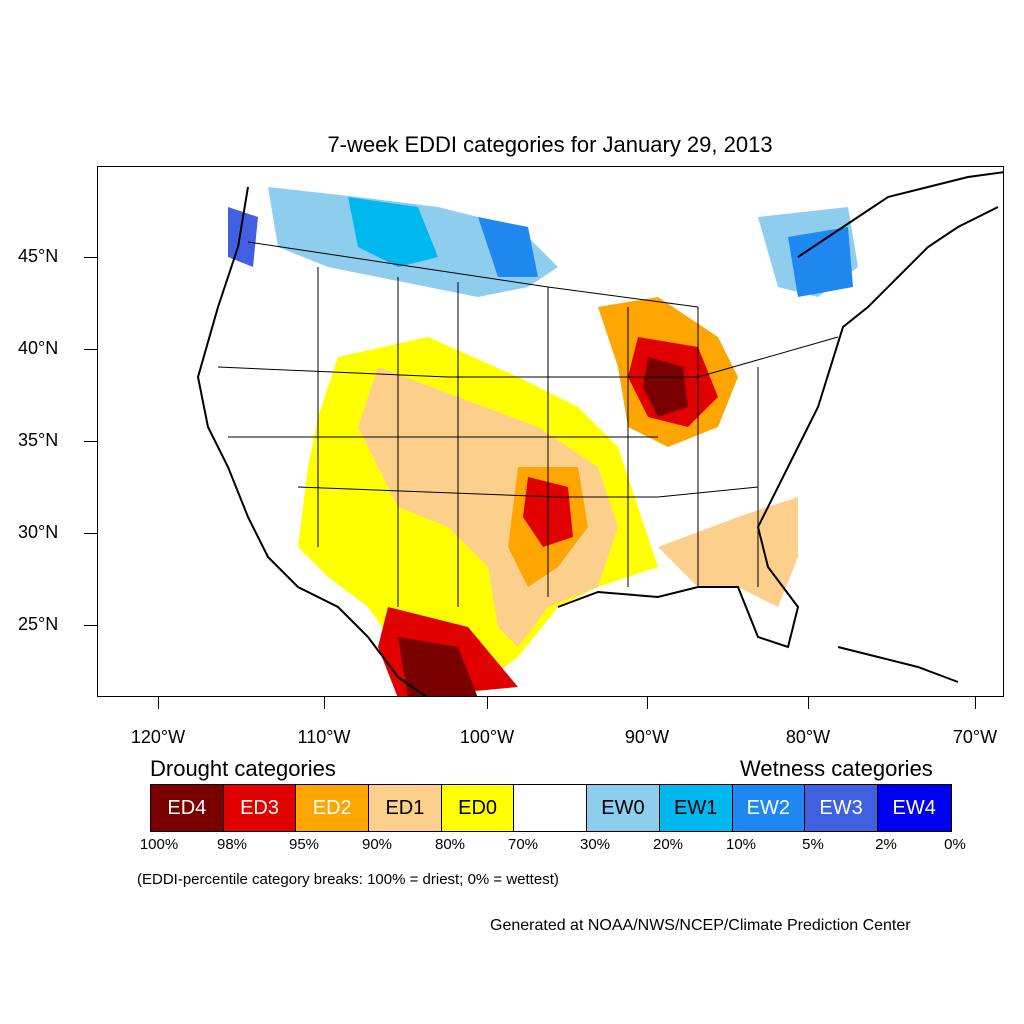 The width and height of the screenshot is (1024, 1024). I want to click on legend-ed1: ED1, so click(405, 808).